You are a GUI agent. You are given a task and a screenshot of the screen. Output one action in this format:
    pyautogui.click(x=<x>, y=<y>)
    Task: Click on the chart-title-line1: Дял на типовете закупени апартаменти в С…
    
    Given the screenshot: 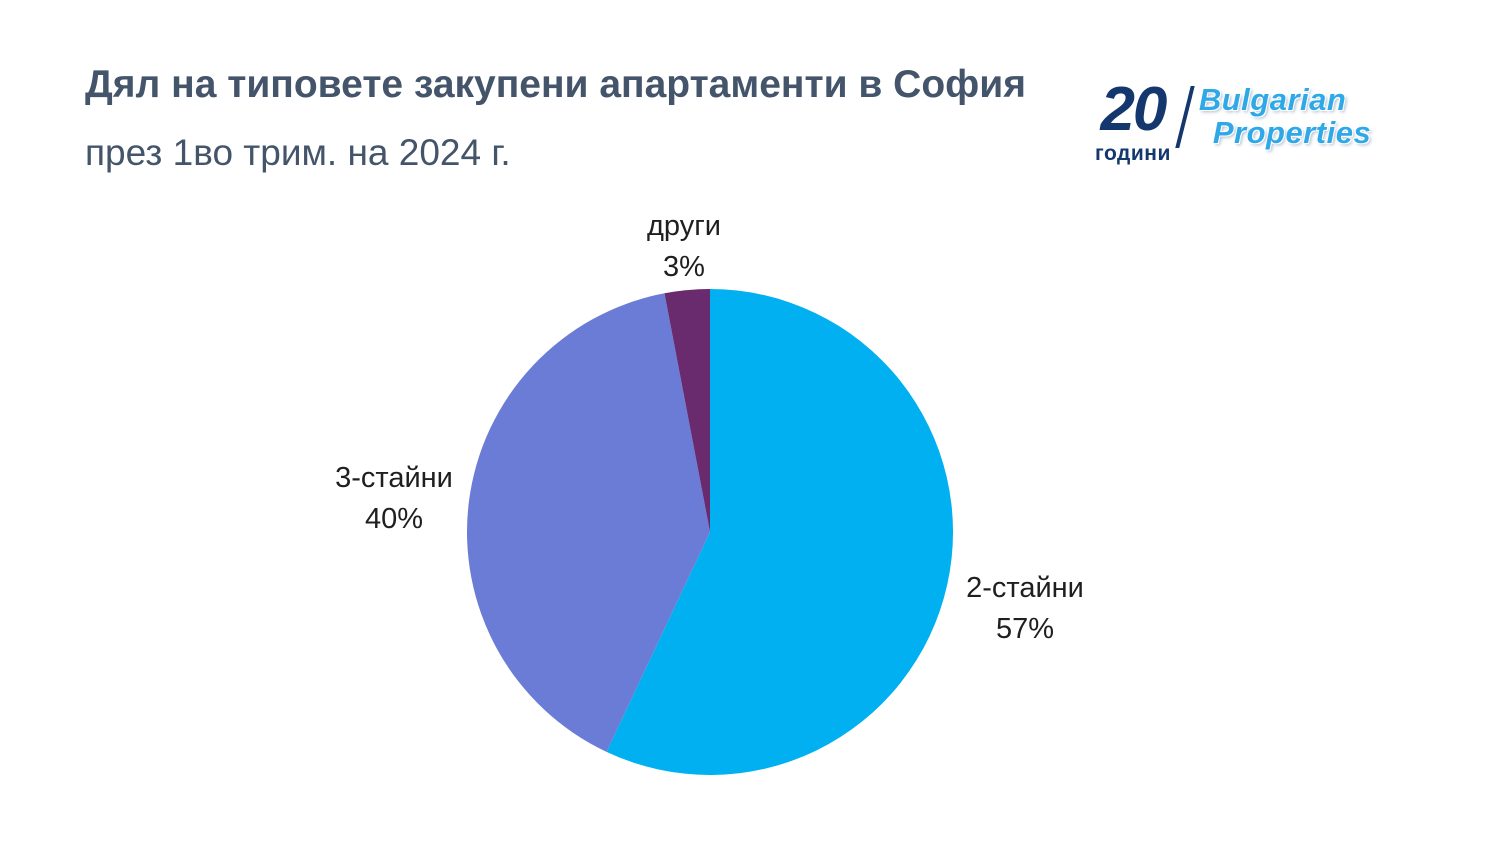 What is the action you would take?
    pyautogui.click(x=556, y=84)
    